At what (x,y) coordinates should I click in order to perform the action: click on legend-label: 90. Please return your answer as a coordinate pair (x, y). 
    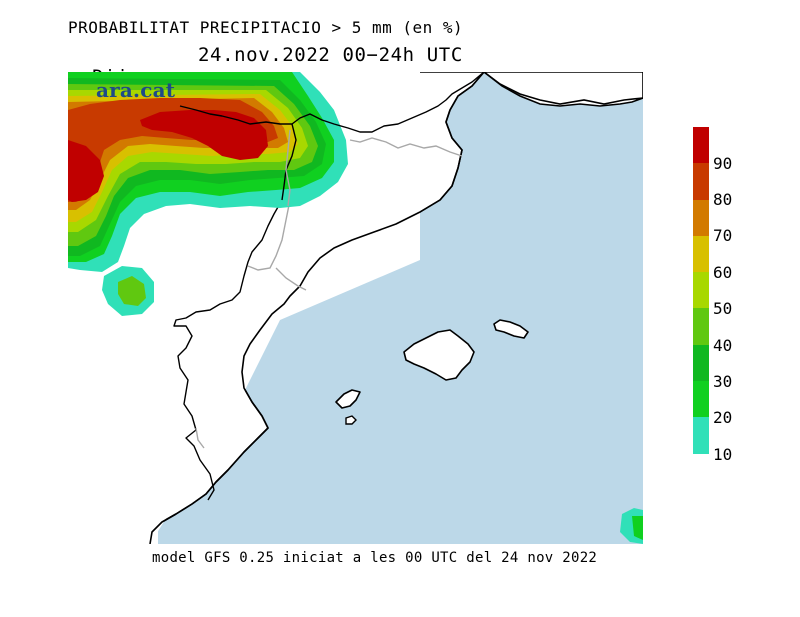
    Looking at the image, I should click on (723, 163).